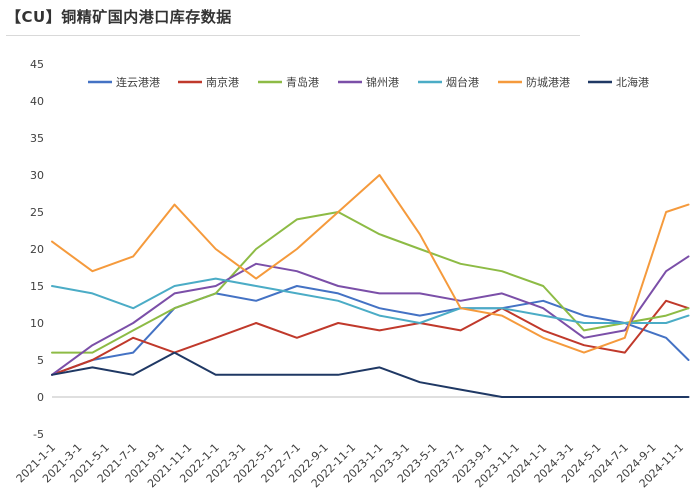  Describe the element at coordinates (222, 82) in the screenshot. I see `legend-label: 南京港` at that location.